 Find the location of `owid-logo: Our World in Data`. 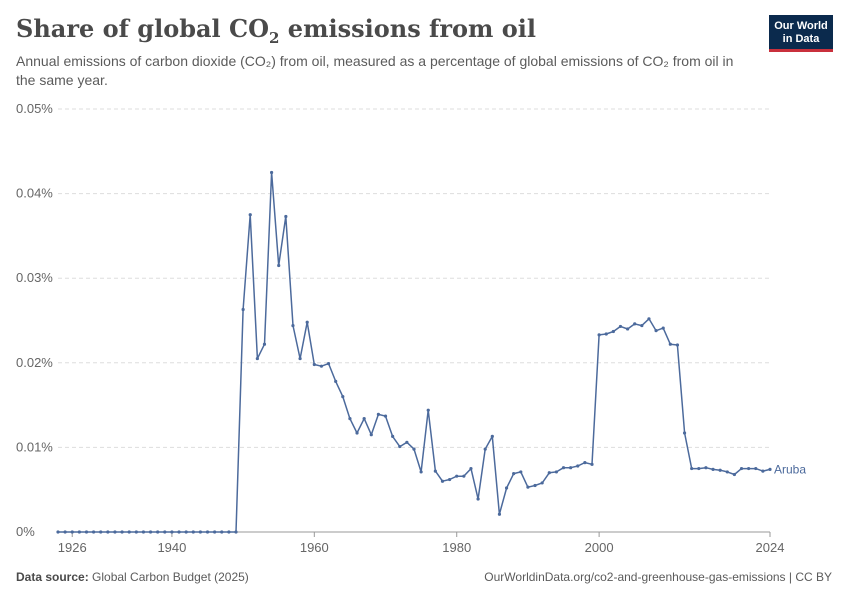

owid-logo: Our World in Data is located at coordinates (801, 33).